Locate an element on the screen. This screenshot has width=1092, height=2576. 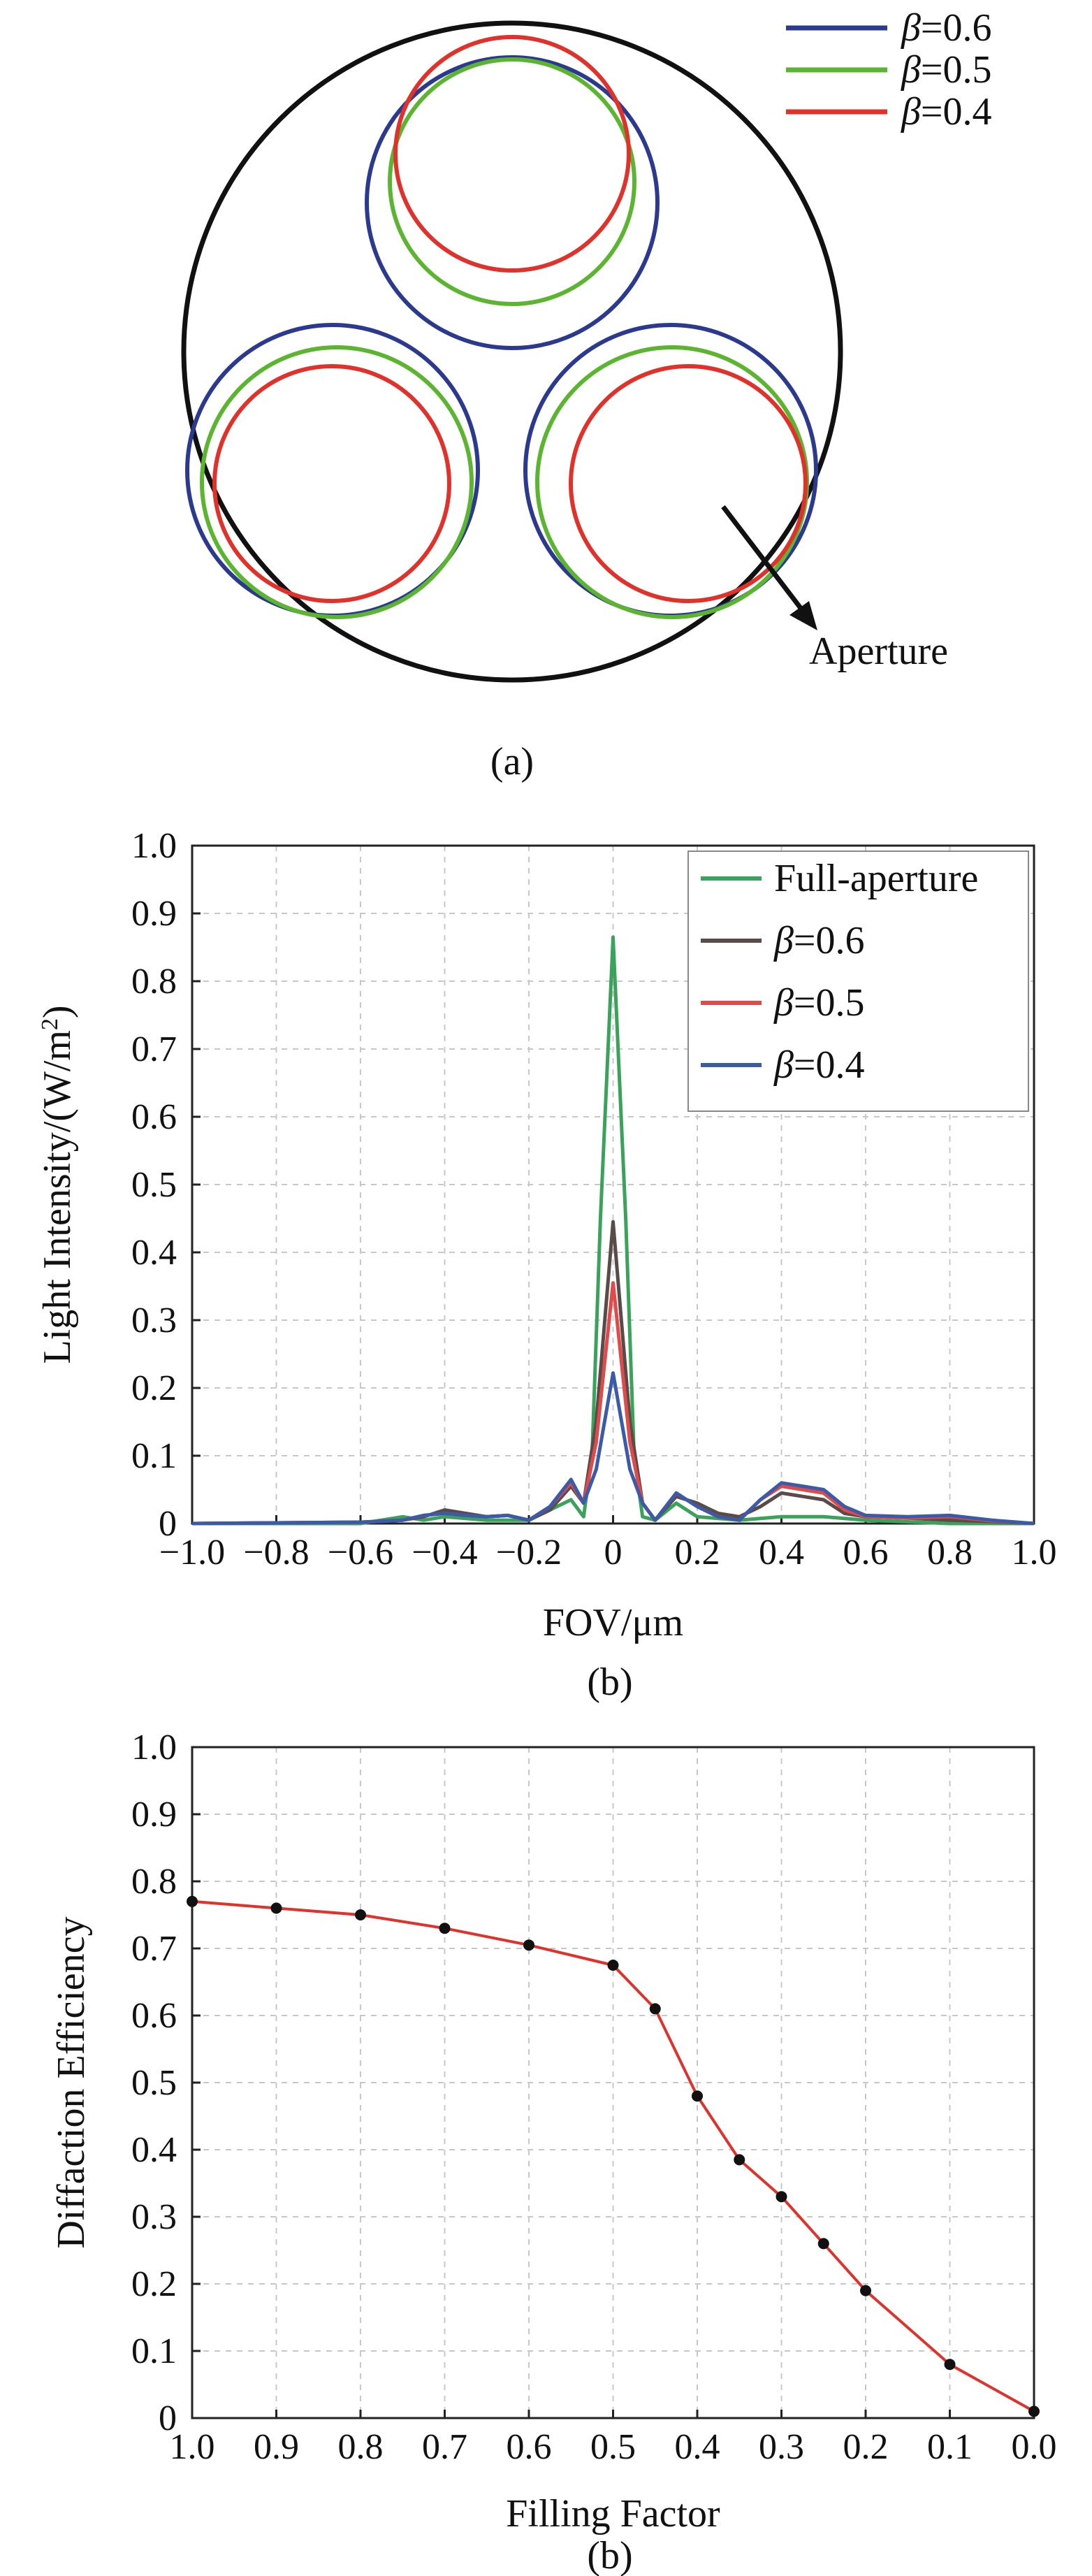
legend-label-0: Full-aperture is located at coordinates (876, 879).